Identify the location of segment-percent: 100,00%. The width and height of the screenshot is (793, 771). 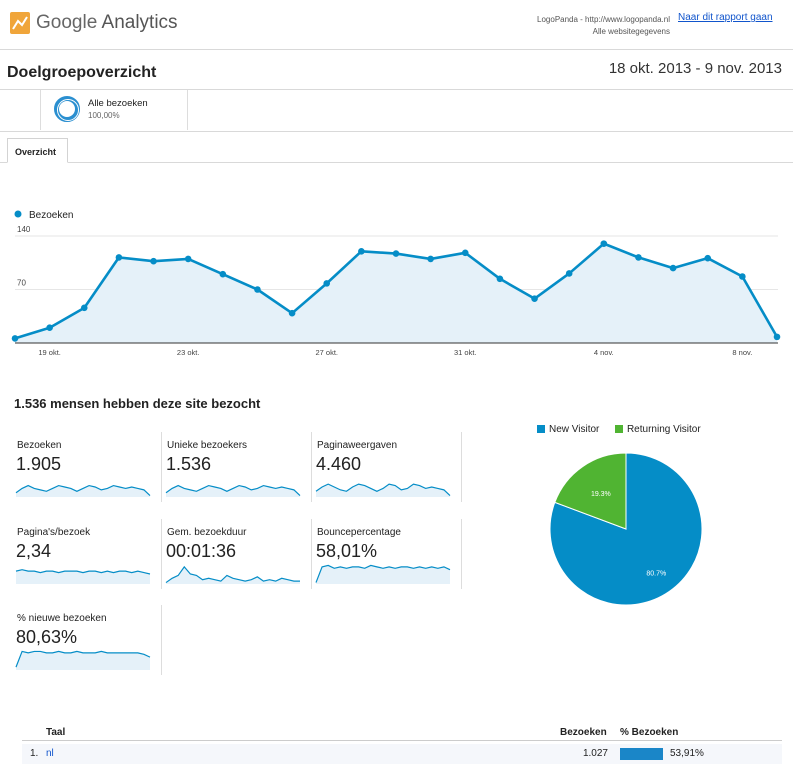
(104, 115).